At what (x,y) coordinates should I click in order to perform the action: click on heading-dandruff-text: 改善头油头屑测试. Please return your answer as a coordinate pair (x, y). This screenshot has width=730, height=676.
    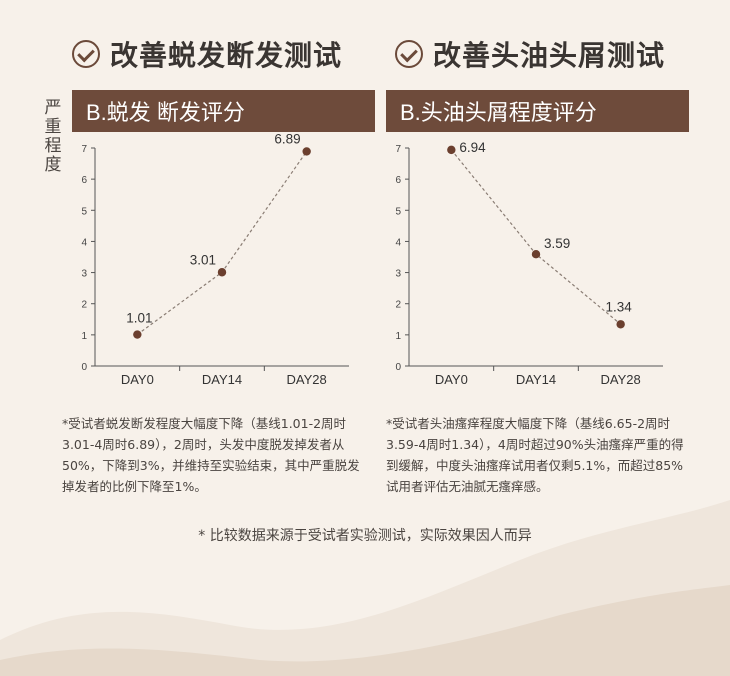
    Looking at the image, I should click on (549, 55).